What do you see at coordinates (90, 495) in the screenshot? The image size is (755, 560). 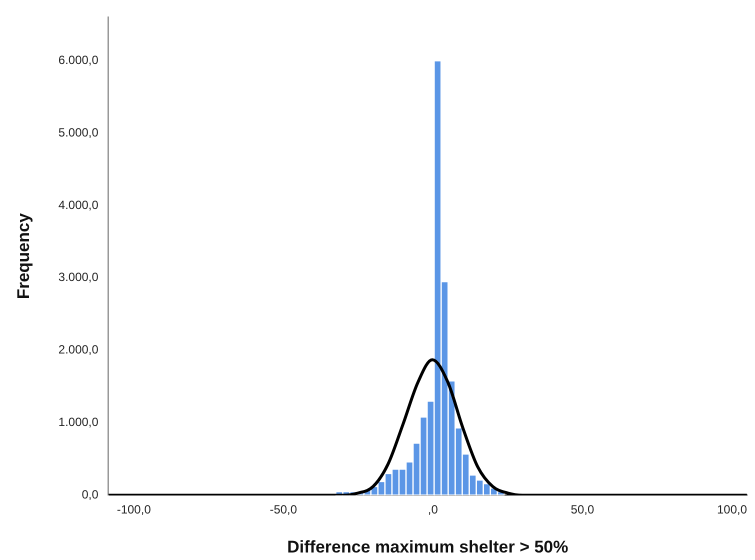 I see `y-tick-label: 0,0` at bounding box center [90, 495].